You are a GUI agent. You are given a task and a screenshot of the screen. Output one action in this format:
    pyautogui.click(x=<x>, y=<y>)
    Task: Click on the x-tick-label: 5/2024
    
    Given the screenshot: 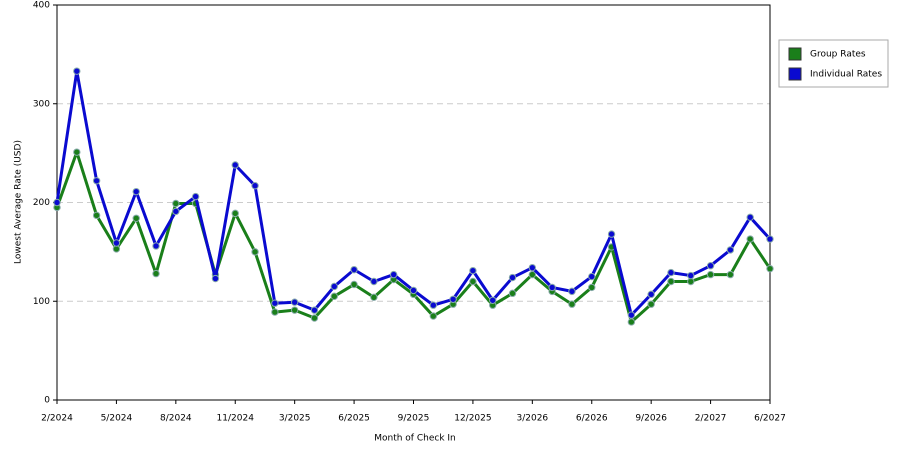 What is the action you would take?
    pyautogui.click(x=117, y=419)
    